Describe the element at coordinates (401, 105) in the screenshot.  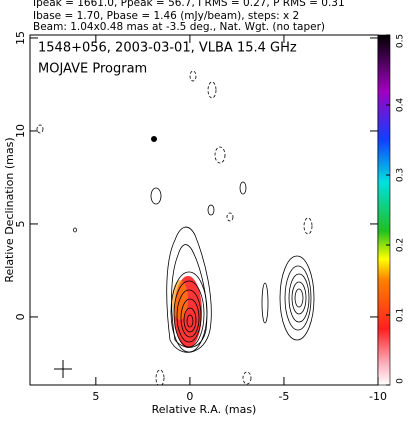
I see `colorbar-tick-label: 0.4` at that location.